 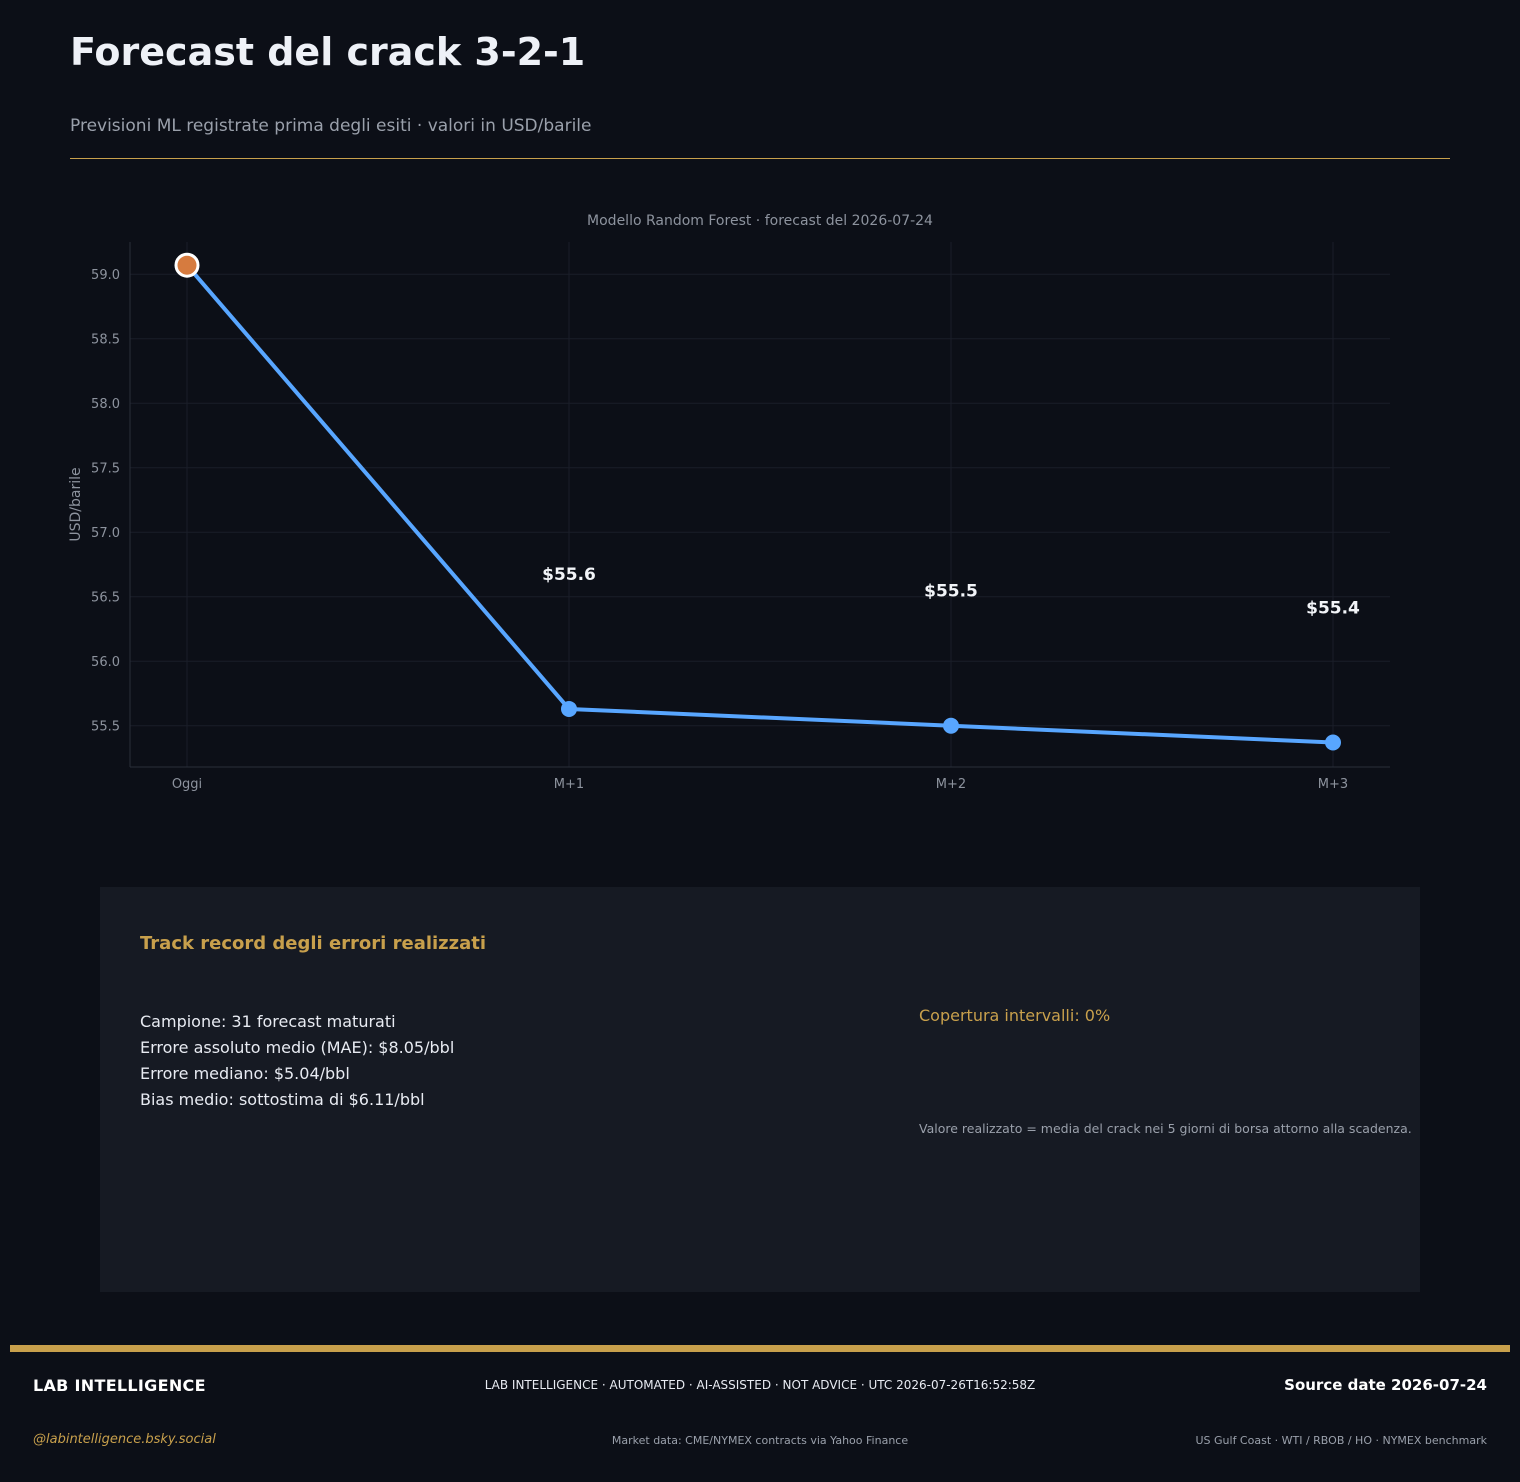 I want to click on y-tick-label: 56.0, so click(x=105, y=662).